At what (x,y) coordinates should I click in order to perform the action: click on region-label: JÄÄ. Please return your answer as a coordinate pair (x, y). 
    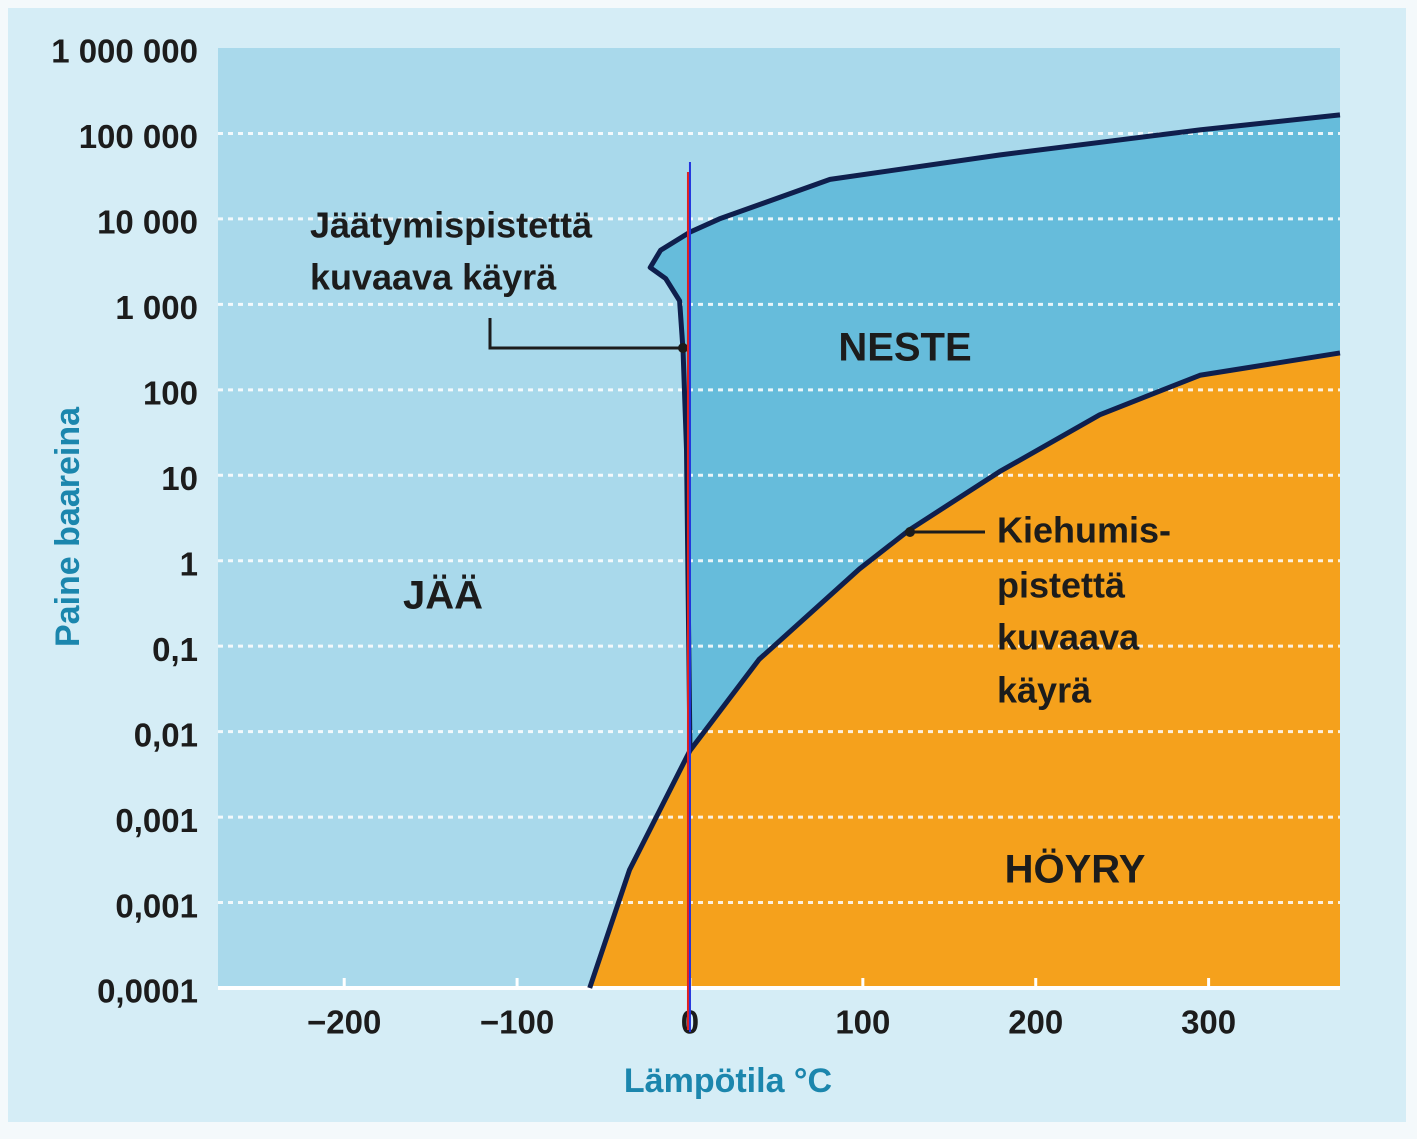
    Looking at the image, I should click on (443, 596).